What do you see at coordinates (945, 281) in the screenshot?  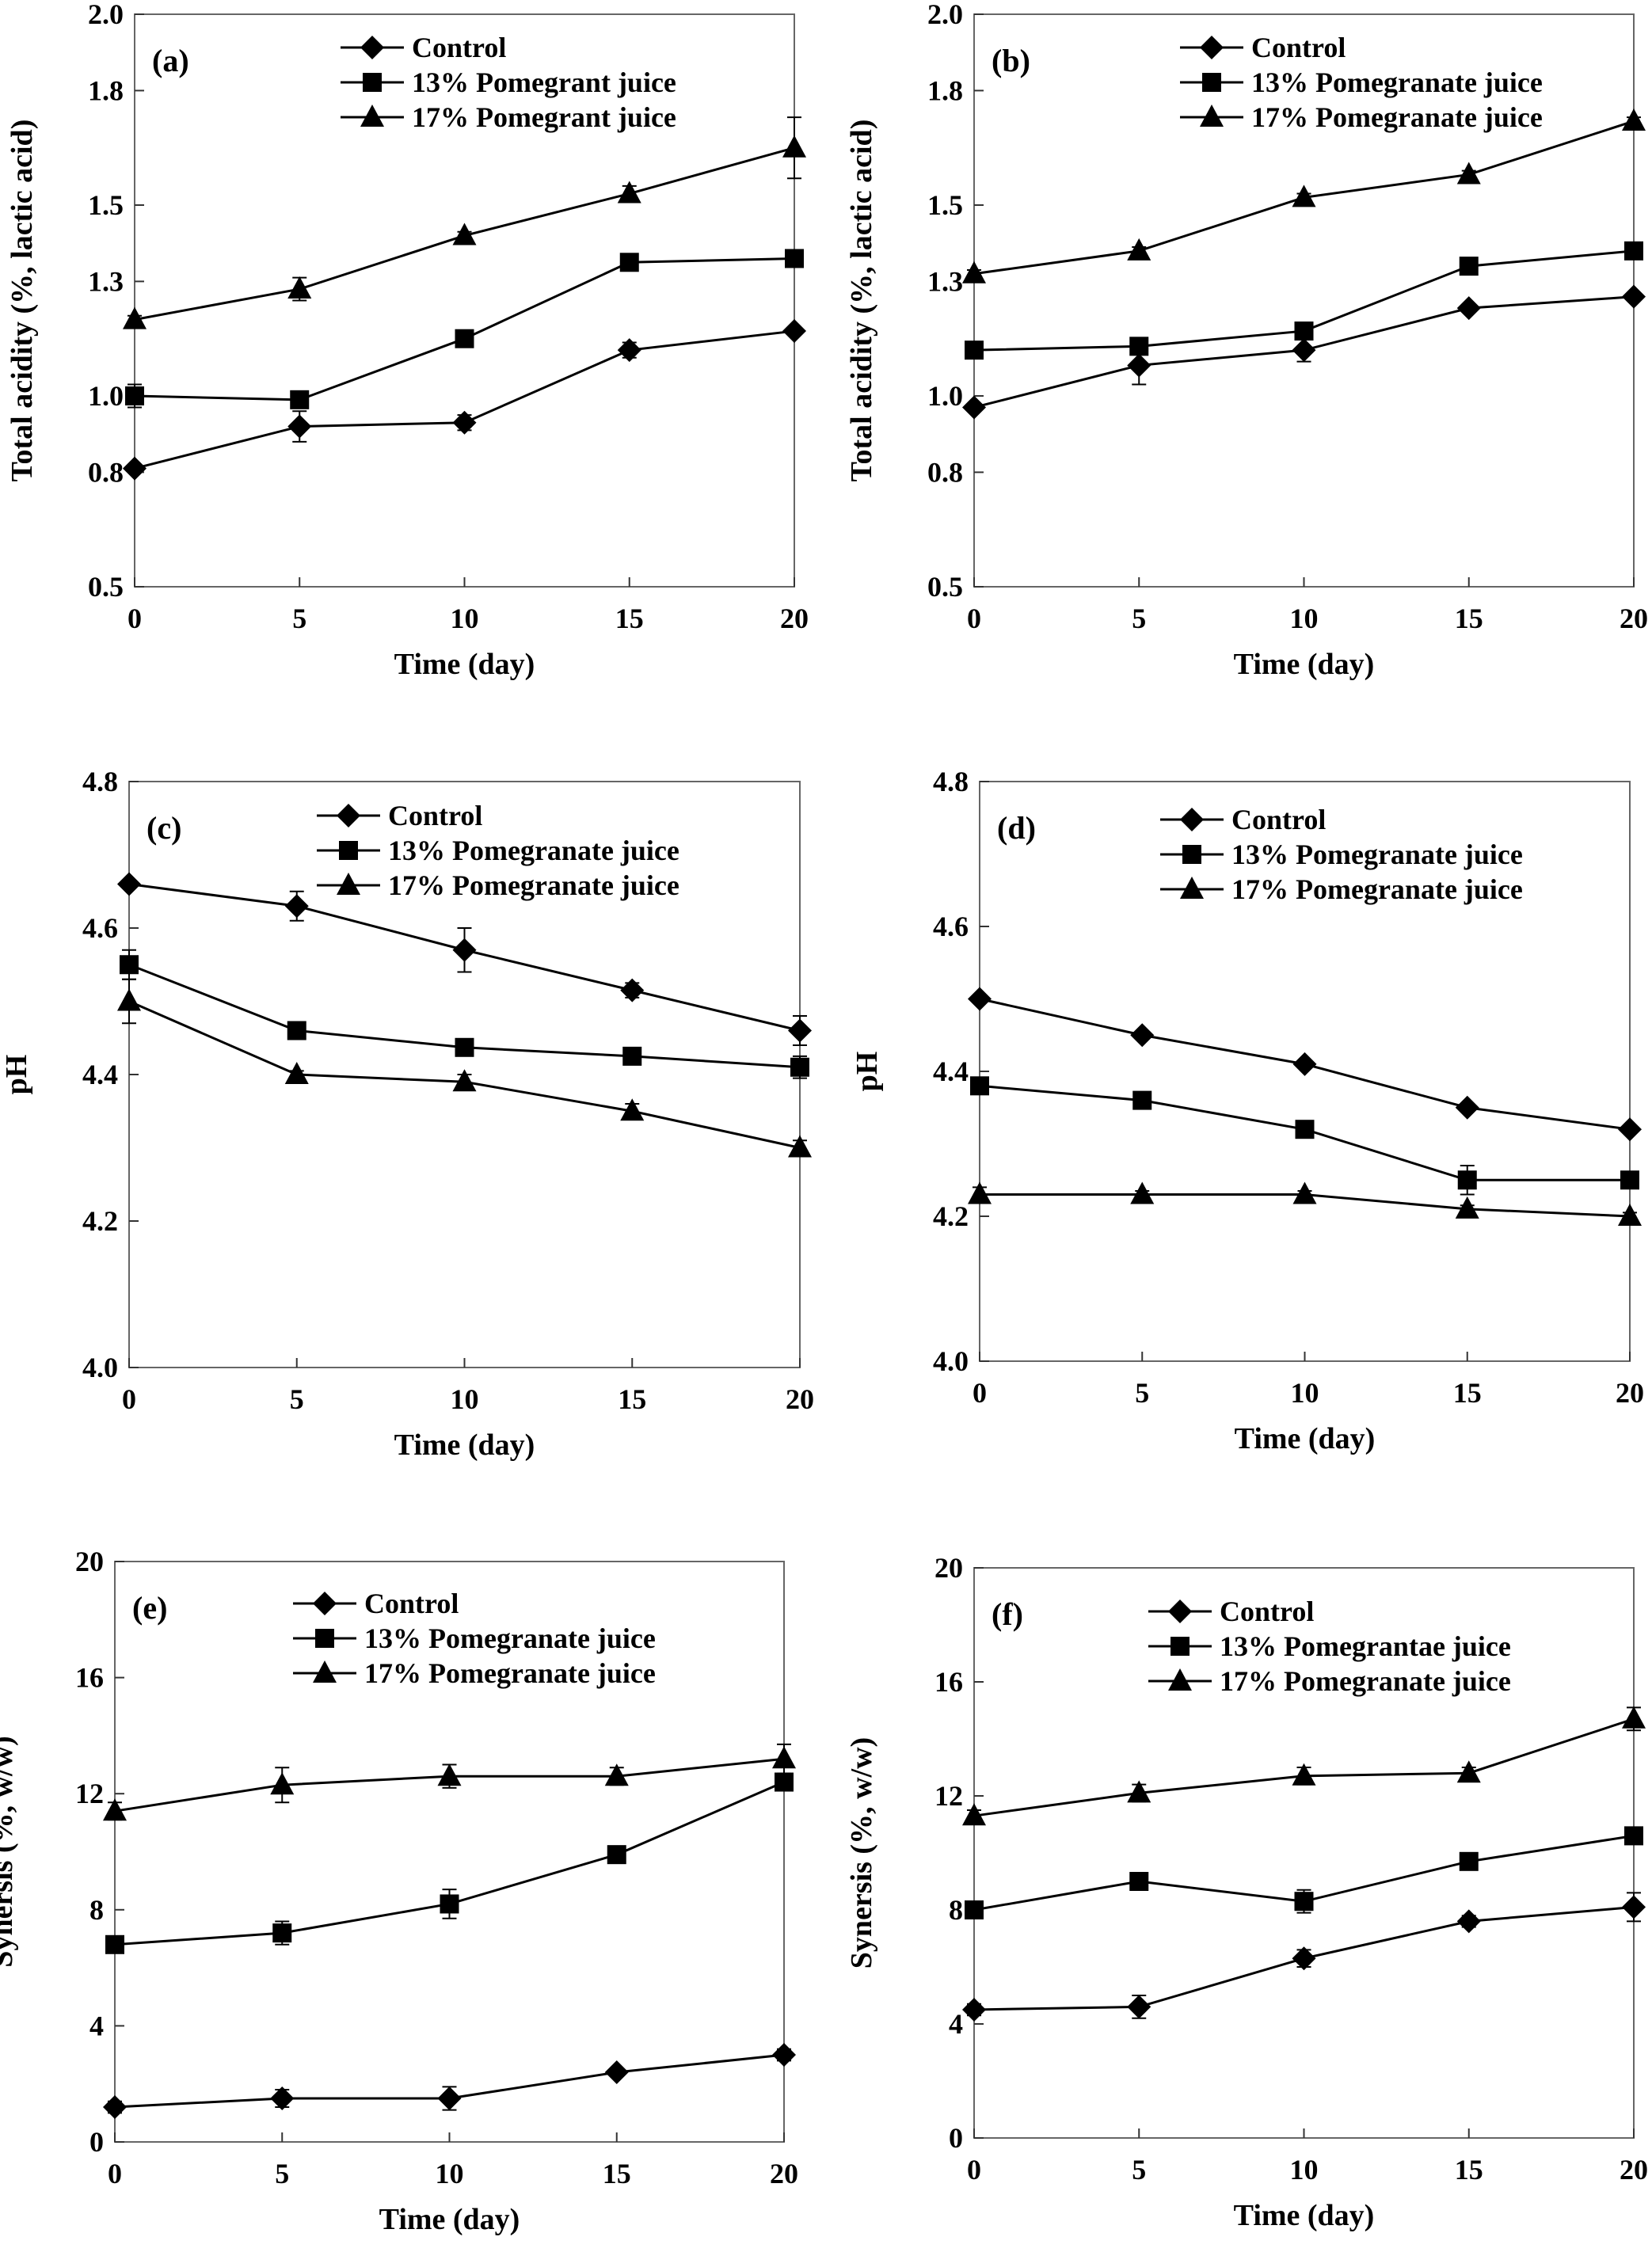 I see `y-tick-label: 1.3` at bounding box center [945, 281].